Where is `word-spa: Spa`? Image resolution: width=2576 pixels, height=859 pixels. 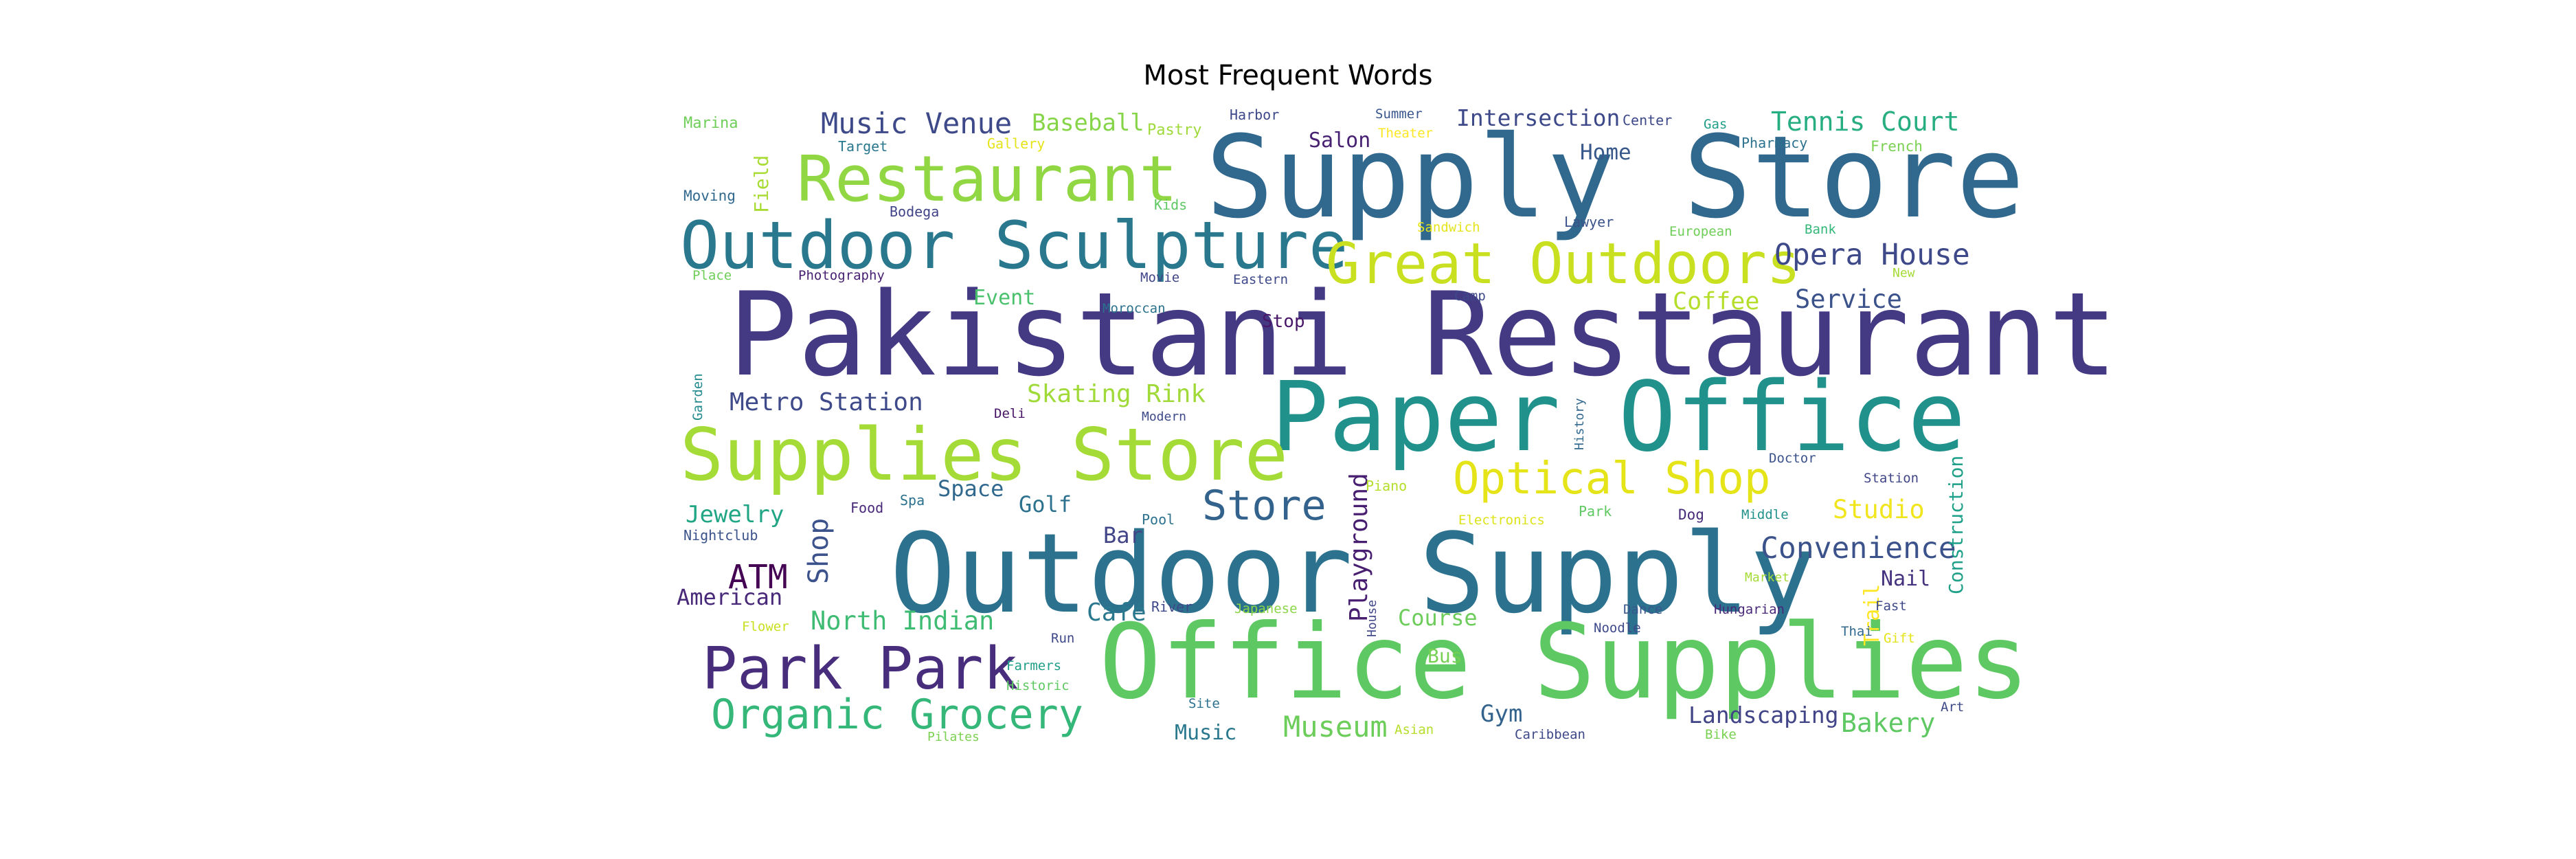
word-spa: Spa is located at coordinates (912, 500).